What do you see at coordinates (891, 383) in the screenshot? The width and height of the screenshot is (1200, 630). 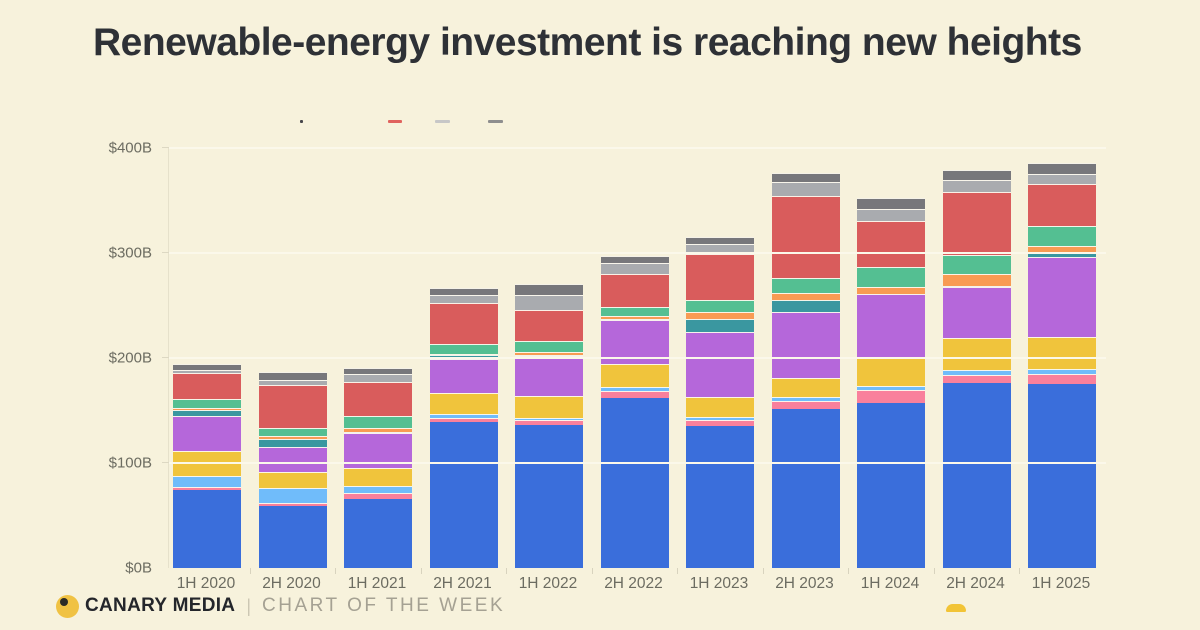 I see `bar-1h-2024` at bounding box center [891, 383].